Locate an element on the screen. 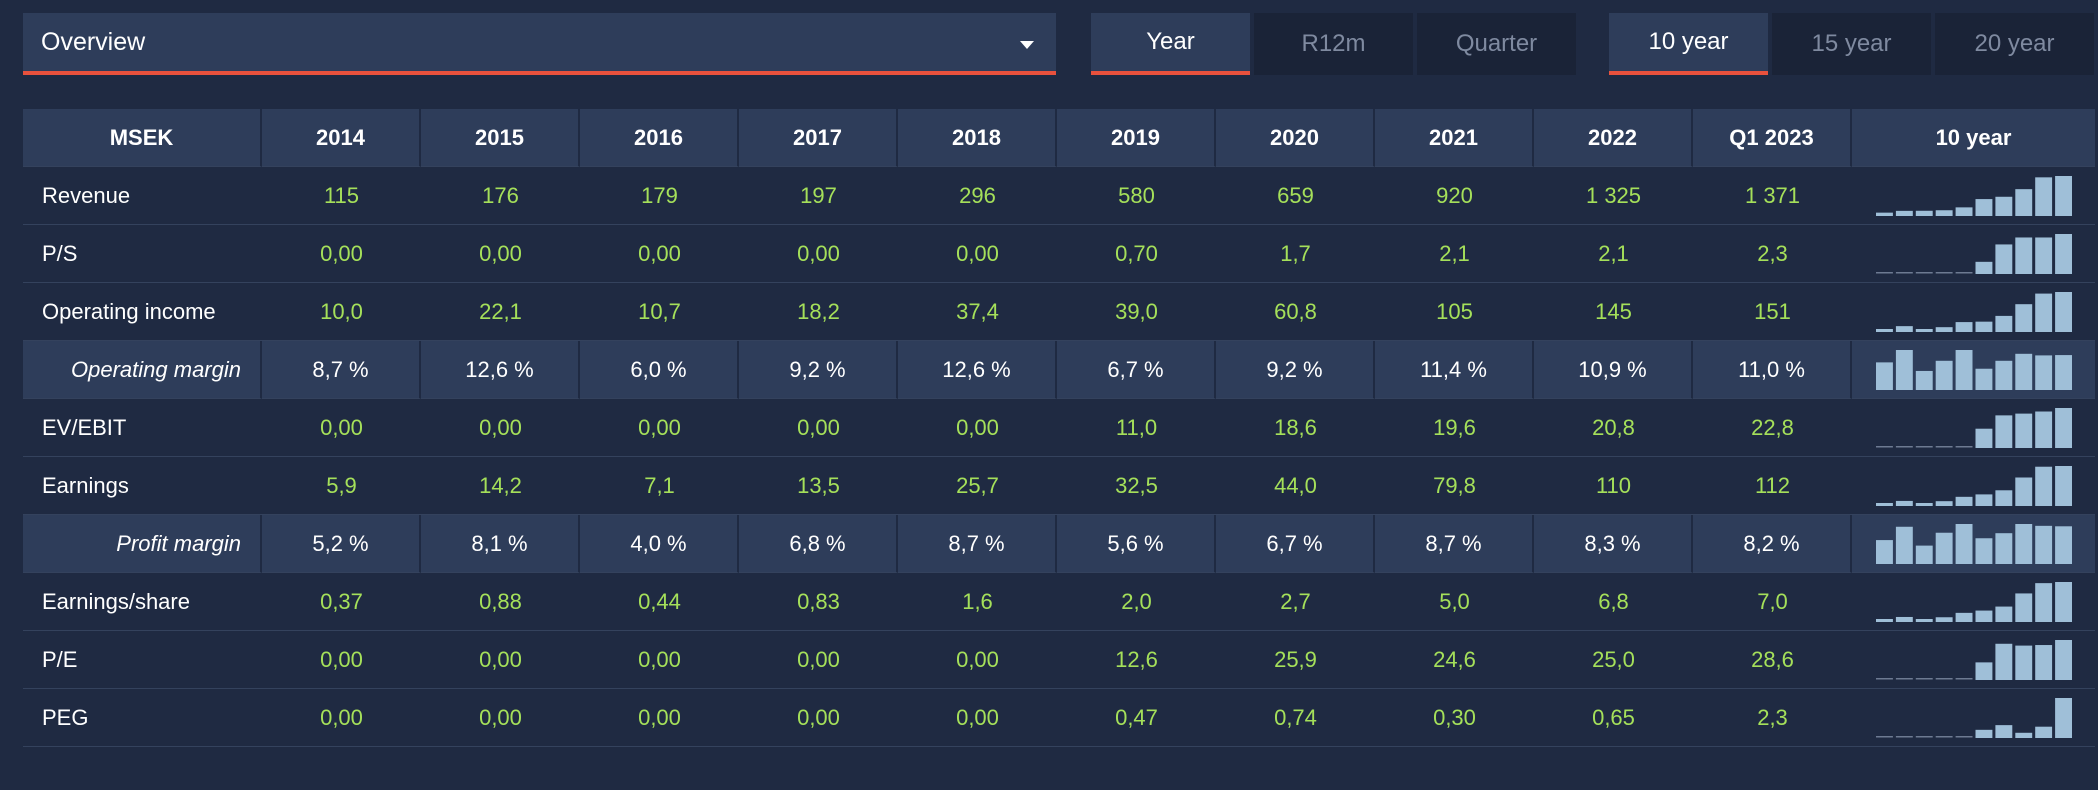  value-cell: 145 is located at coordinates (1613, 312).